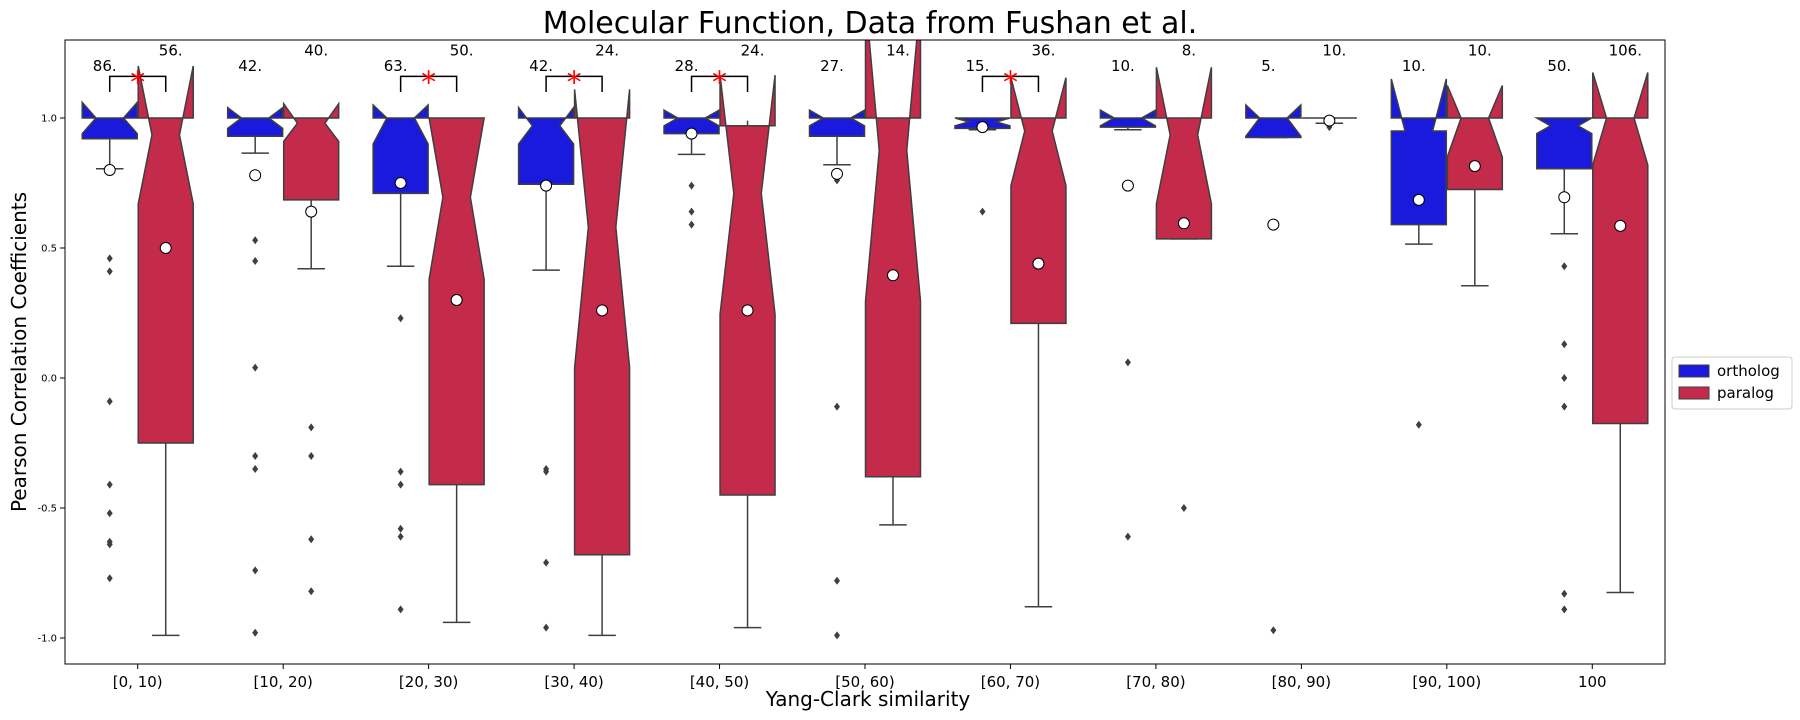 The image size is (1800, 720). What do you see at coordinates (573, 682) in the screenshot?
I see `x-tick-label: [30, 40)` at bounding box center [573, 682].